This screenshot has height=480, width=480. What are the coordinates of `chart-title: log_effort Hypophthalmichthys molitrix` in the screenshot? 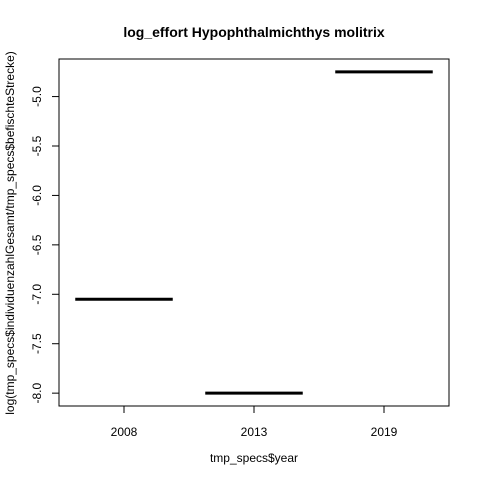 It's located at (254, 32).